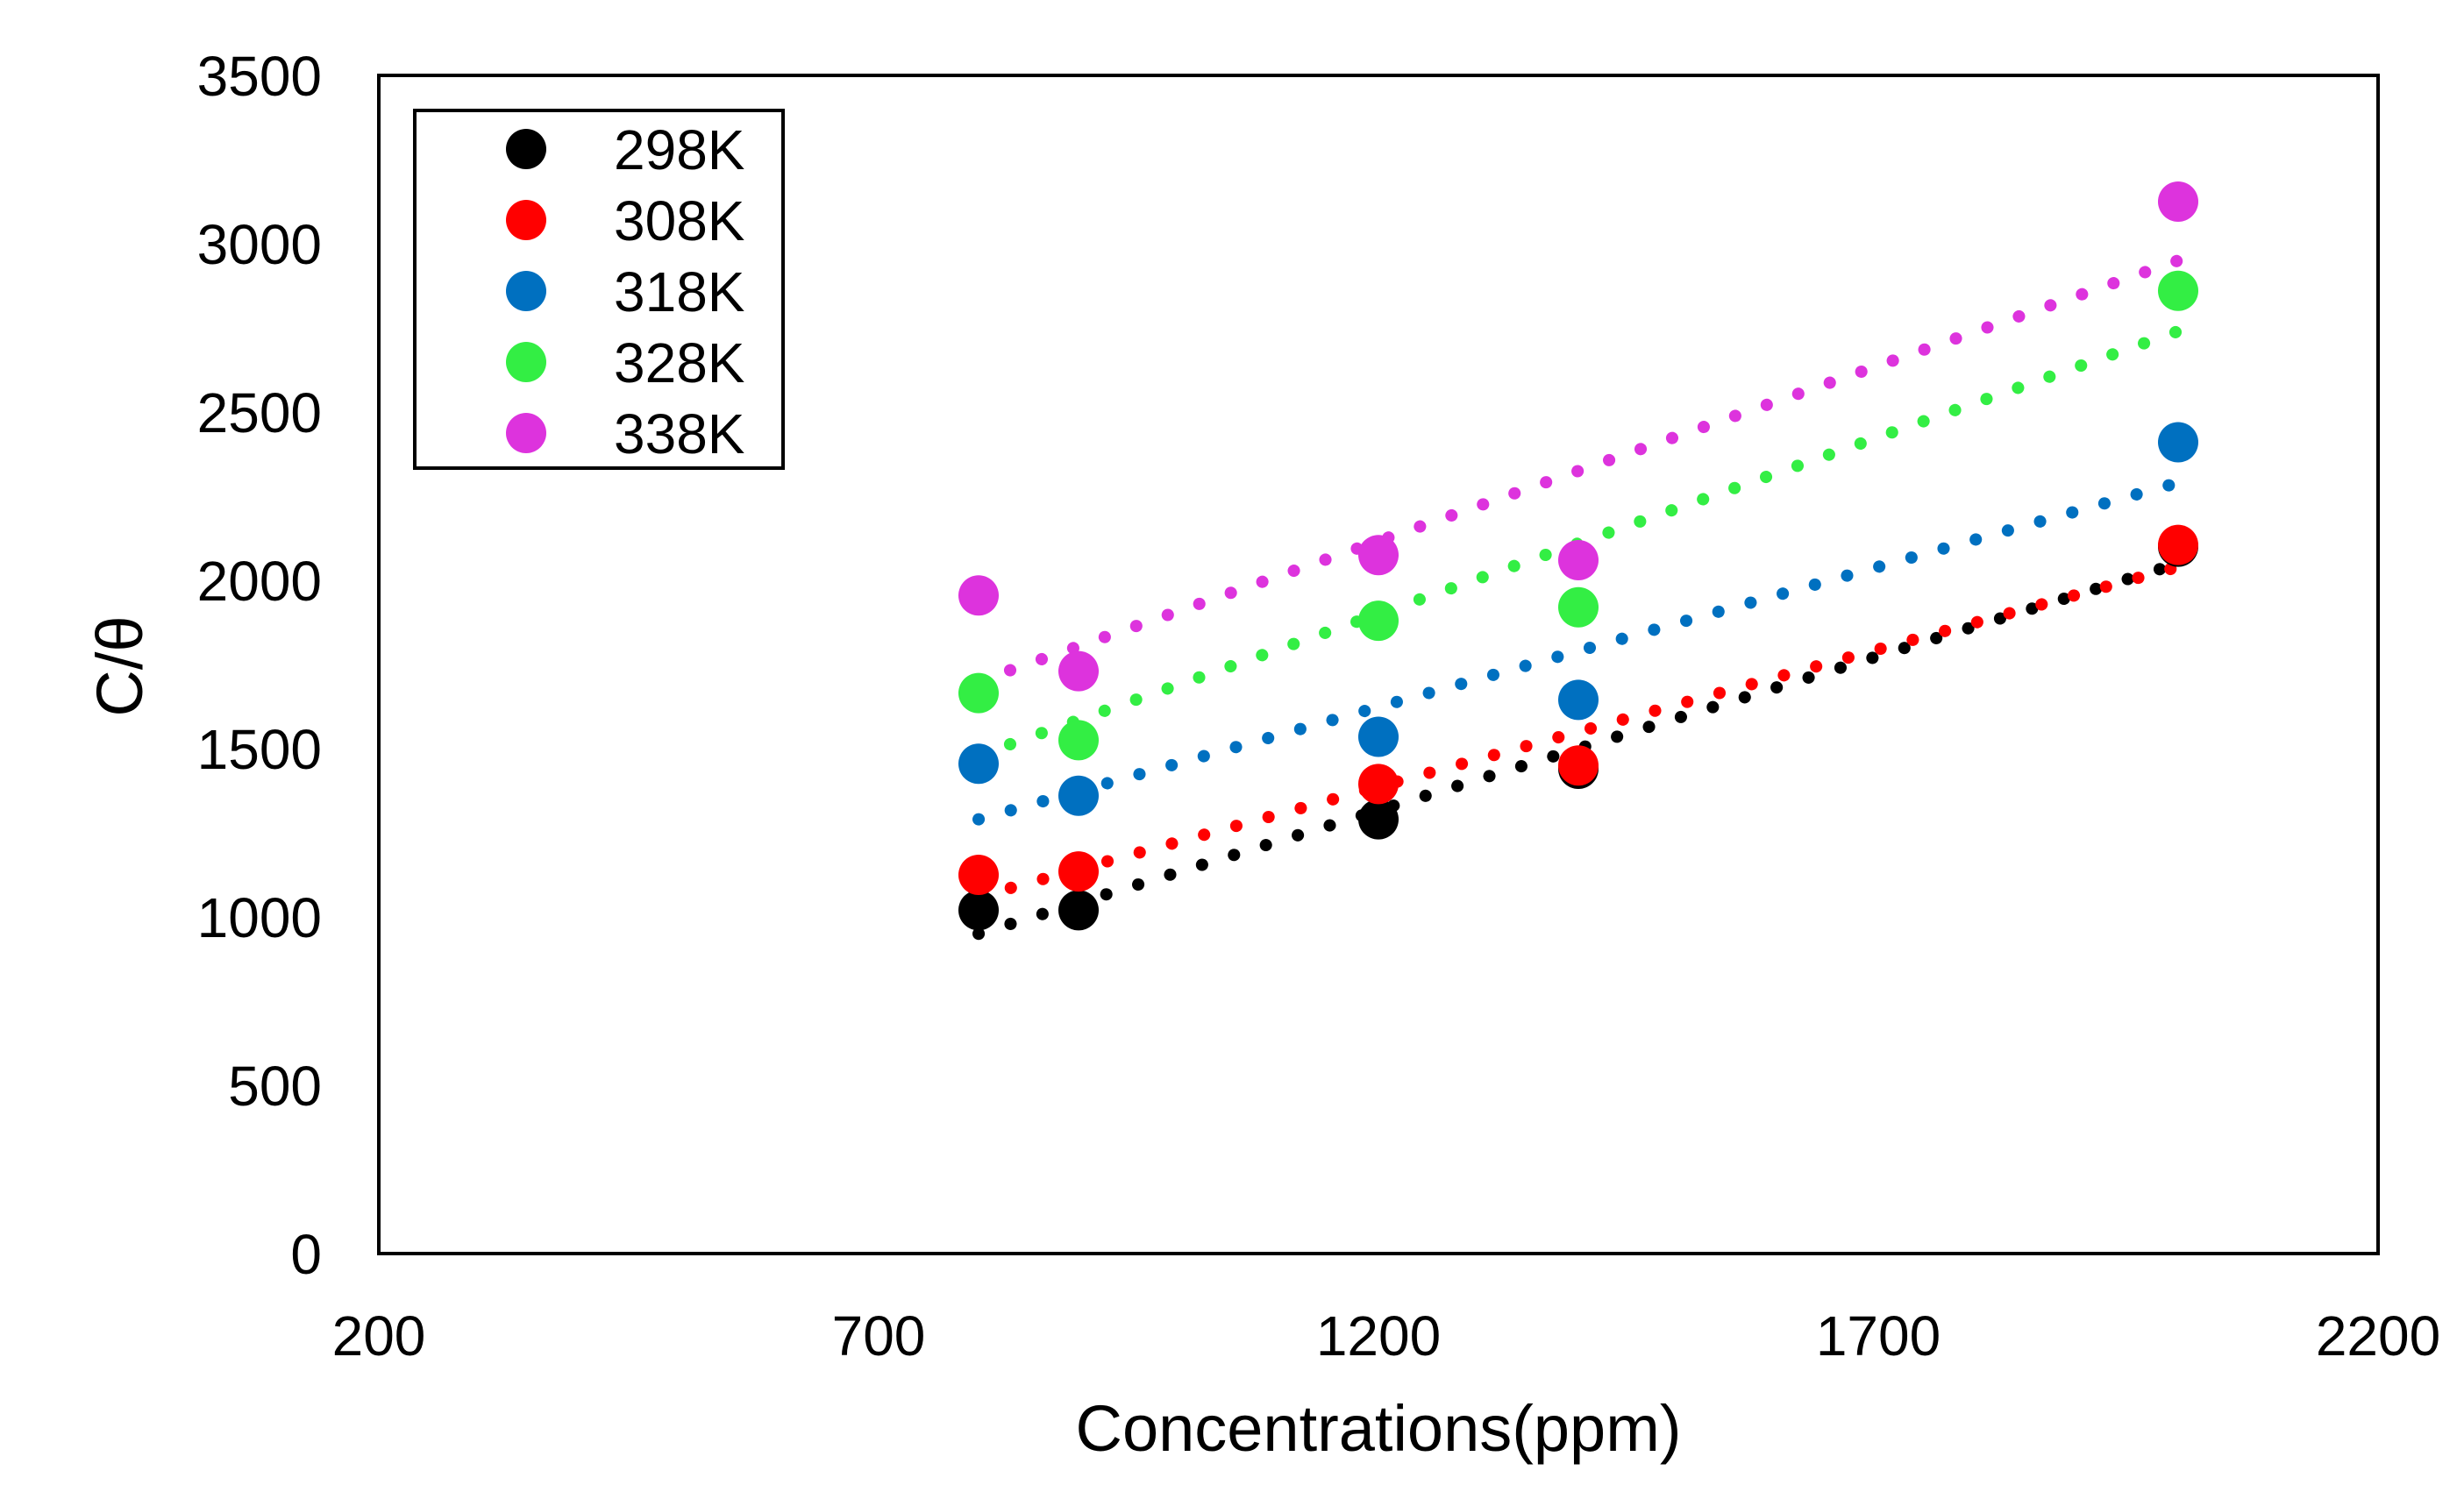  Describe the element at coordinates (526, 433) in the screenshot. I see `legend-marker-338K` at that location.